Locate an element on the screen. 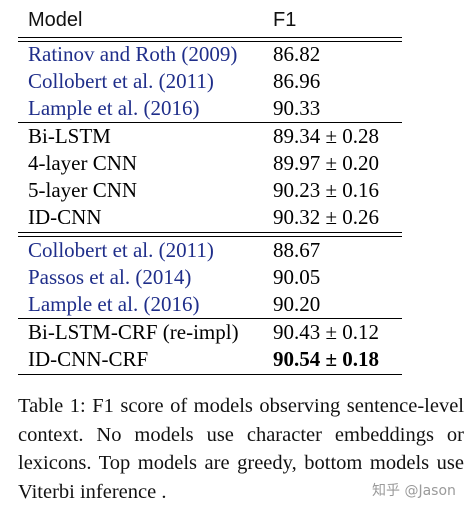  f1-cell: 90.32 ± 0.26 is located at coordinates (326, 217).